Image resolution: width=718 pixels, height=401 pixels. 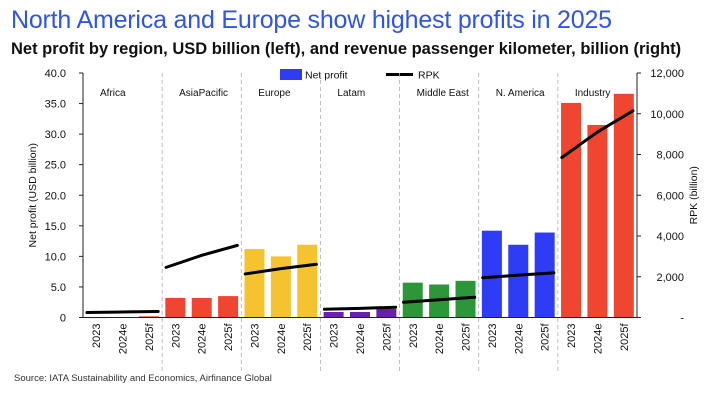 I want to click on group-label: Europe, so click(x=274, y=93).